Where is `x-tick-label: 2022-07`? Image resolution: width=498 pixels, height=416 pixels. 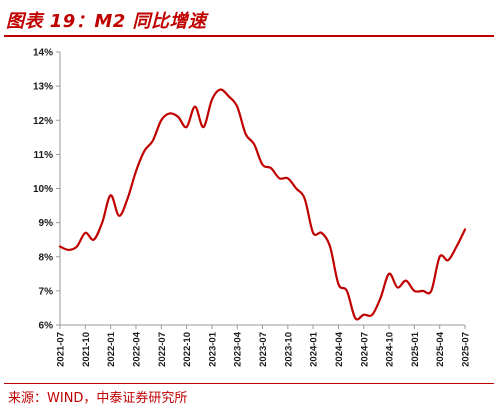
x-tick-label: 2022-07 is located at coordinates (162, 349).